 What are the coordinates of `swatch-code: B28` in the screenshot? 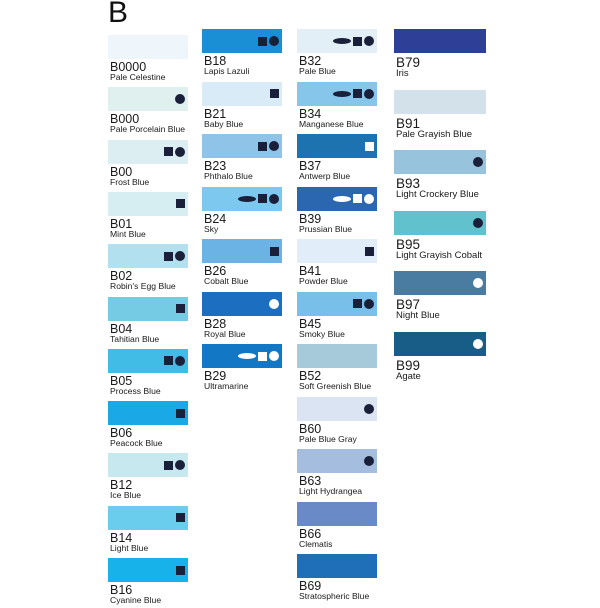 It's located at (215, 323).